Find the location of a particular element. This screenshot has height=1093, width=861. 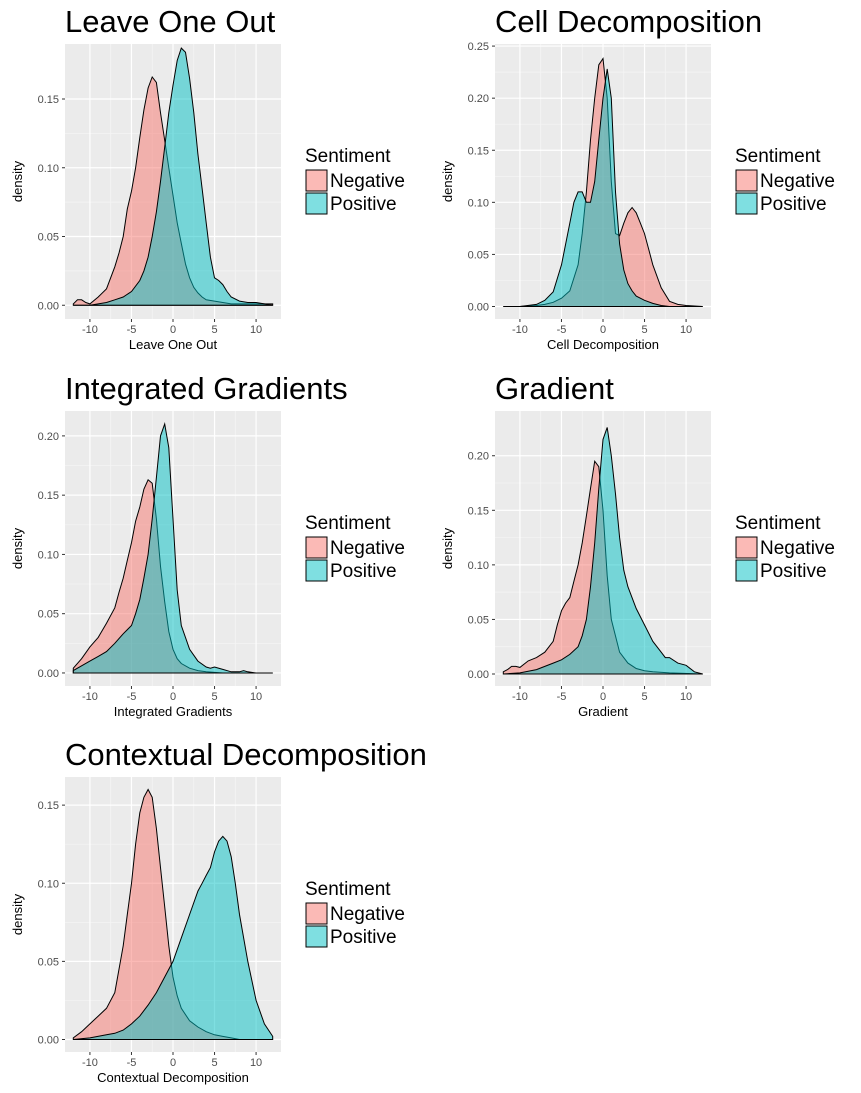

x-axis-label: Leave One Out is located at coordinates (173, 344).